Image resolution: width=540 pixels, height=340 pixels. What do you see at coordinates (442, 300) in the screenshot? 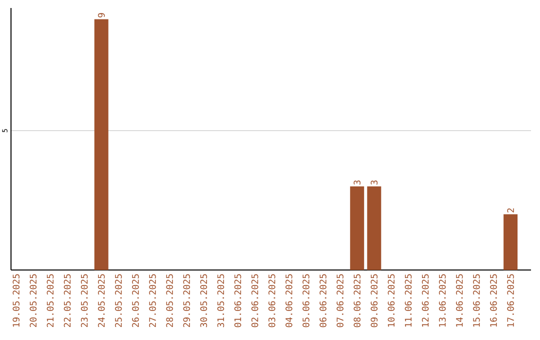
I see `x-tick-label: 13.06.2025` at bounding box center [442, 300].